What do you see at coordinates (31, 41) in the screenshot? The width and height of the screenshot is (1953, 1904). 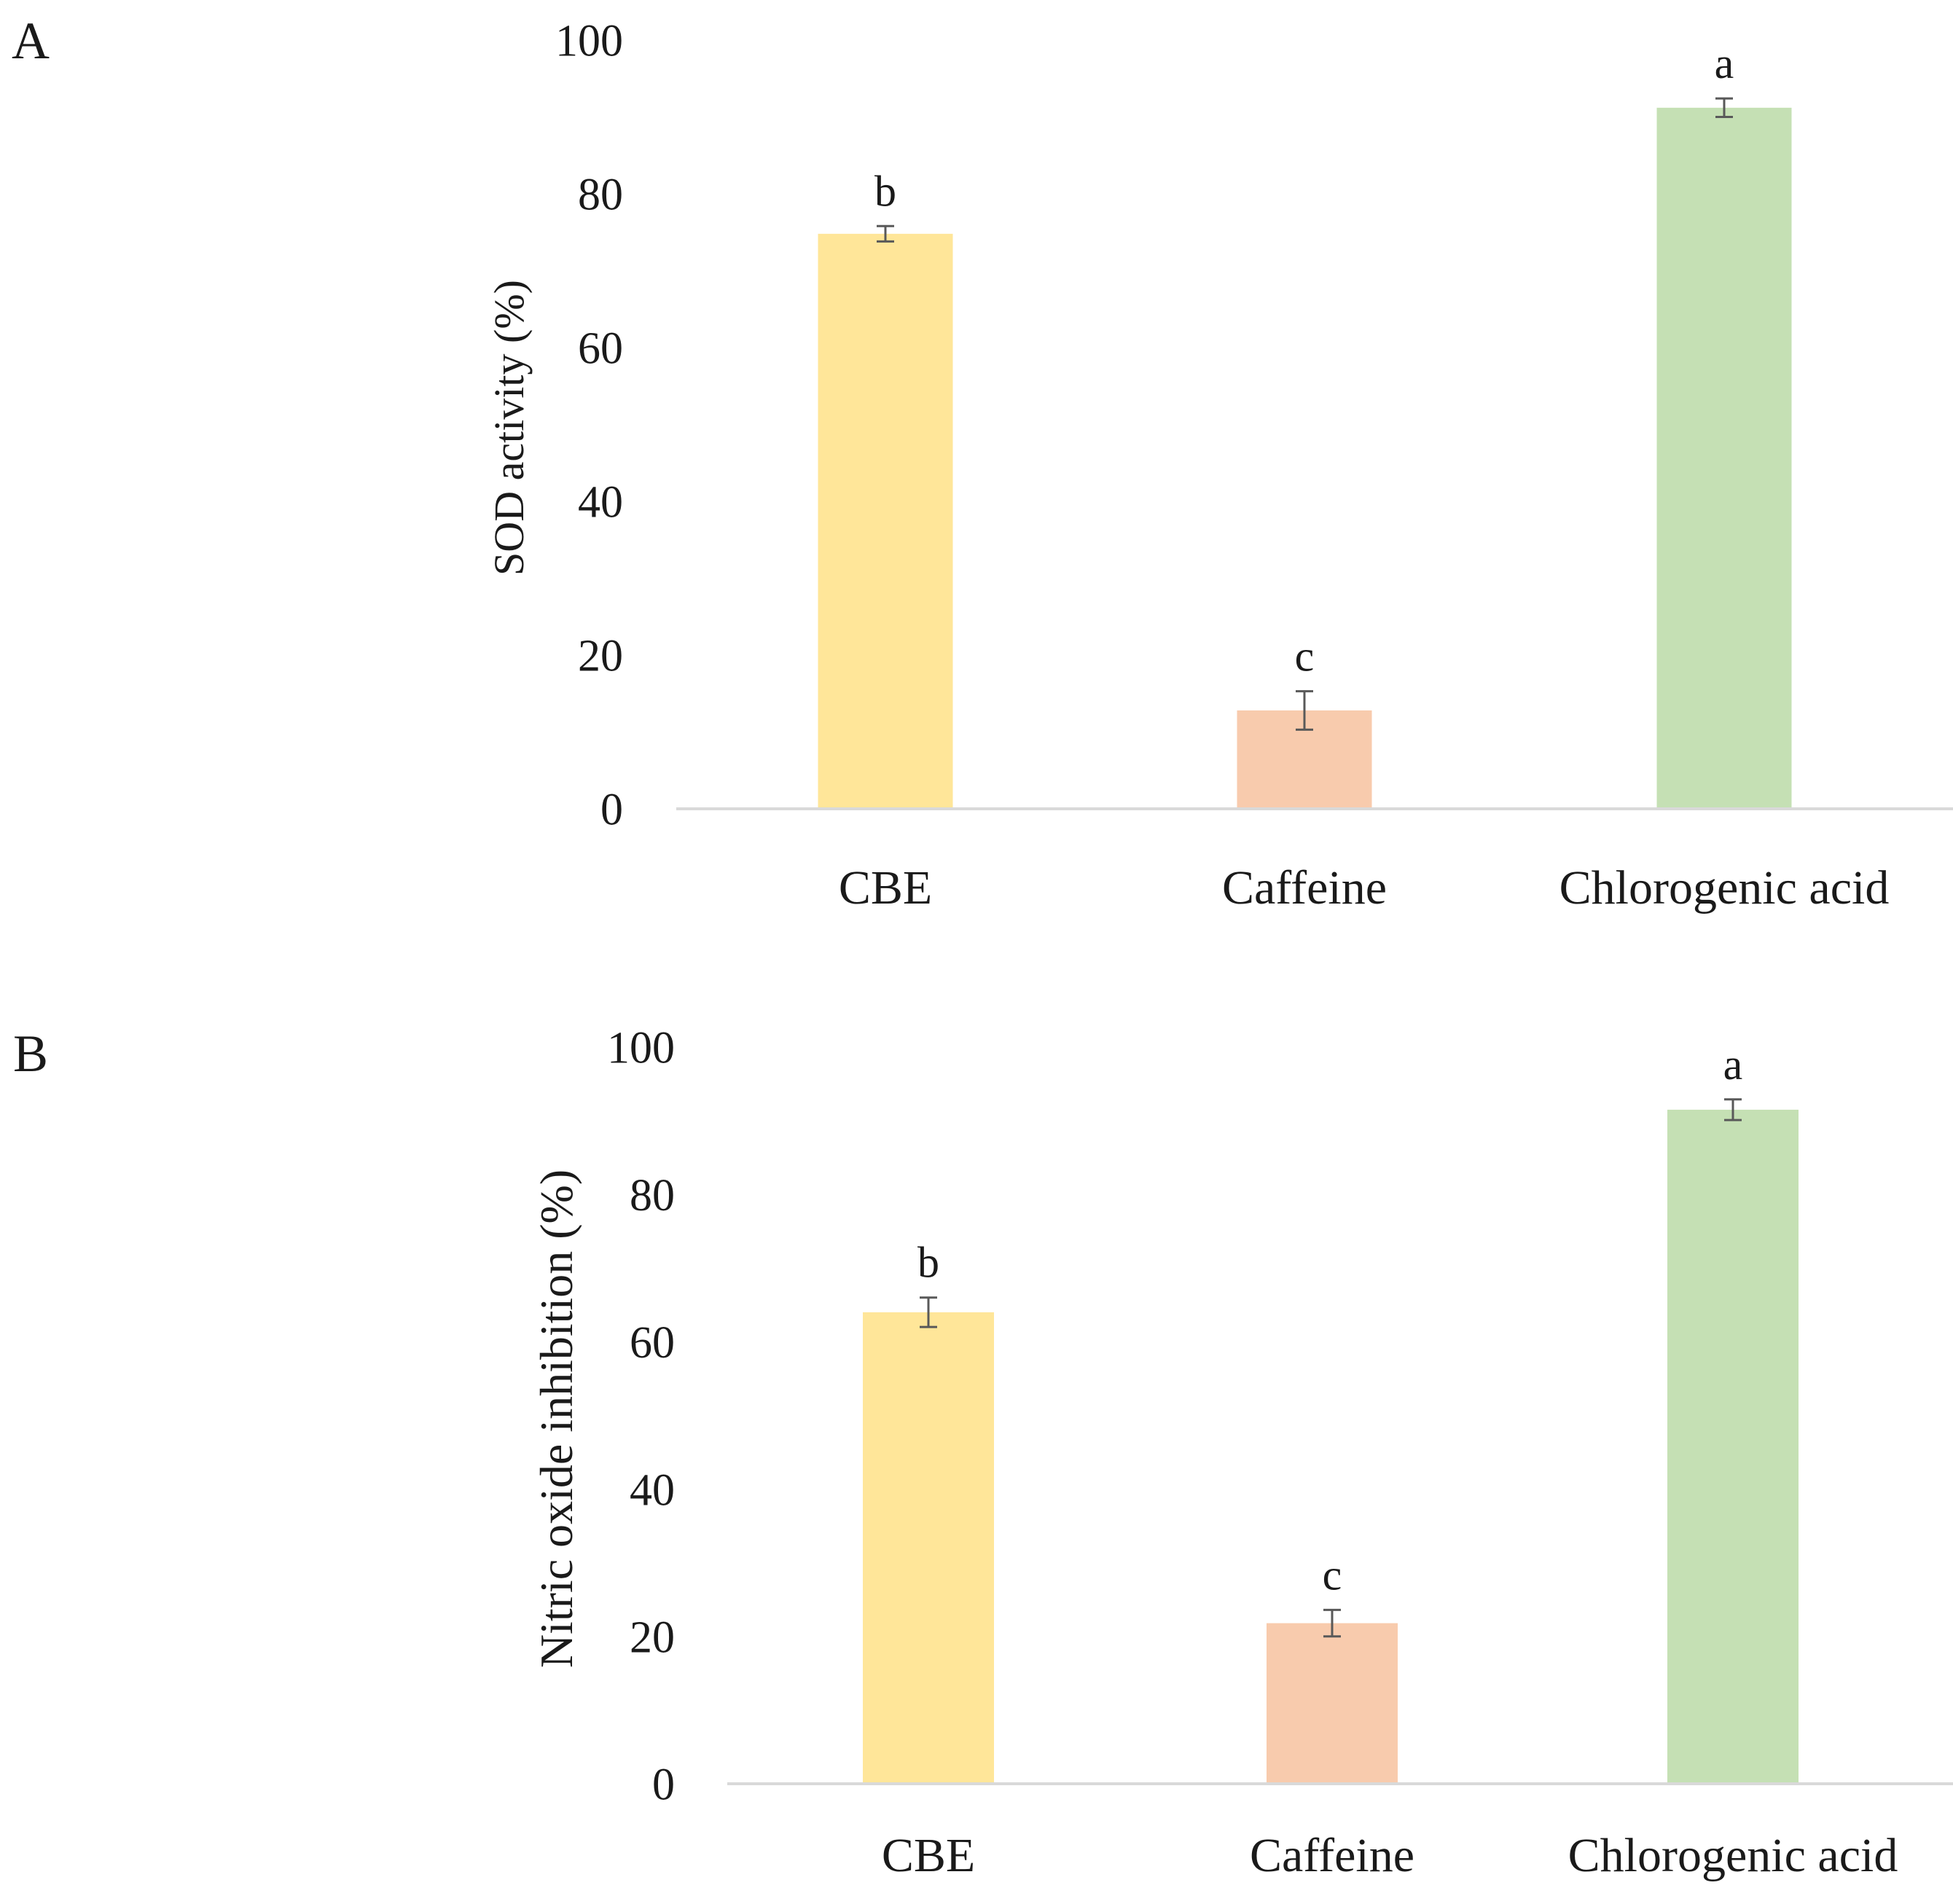 I see `panel-label: A` at bounding box center [31, 41].